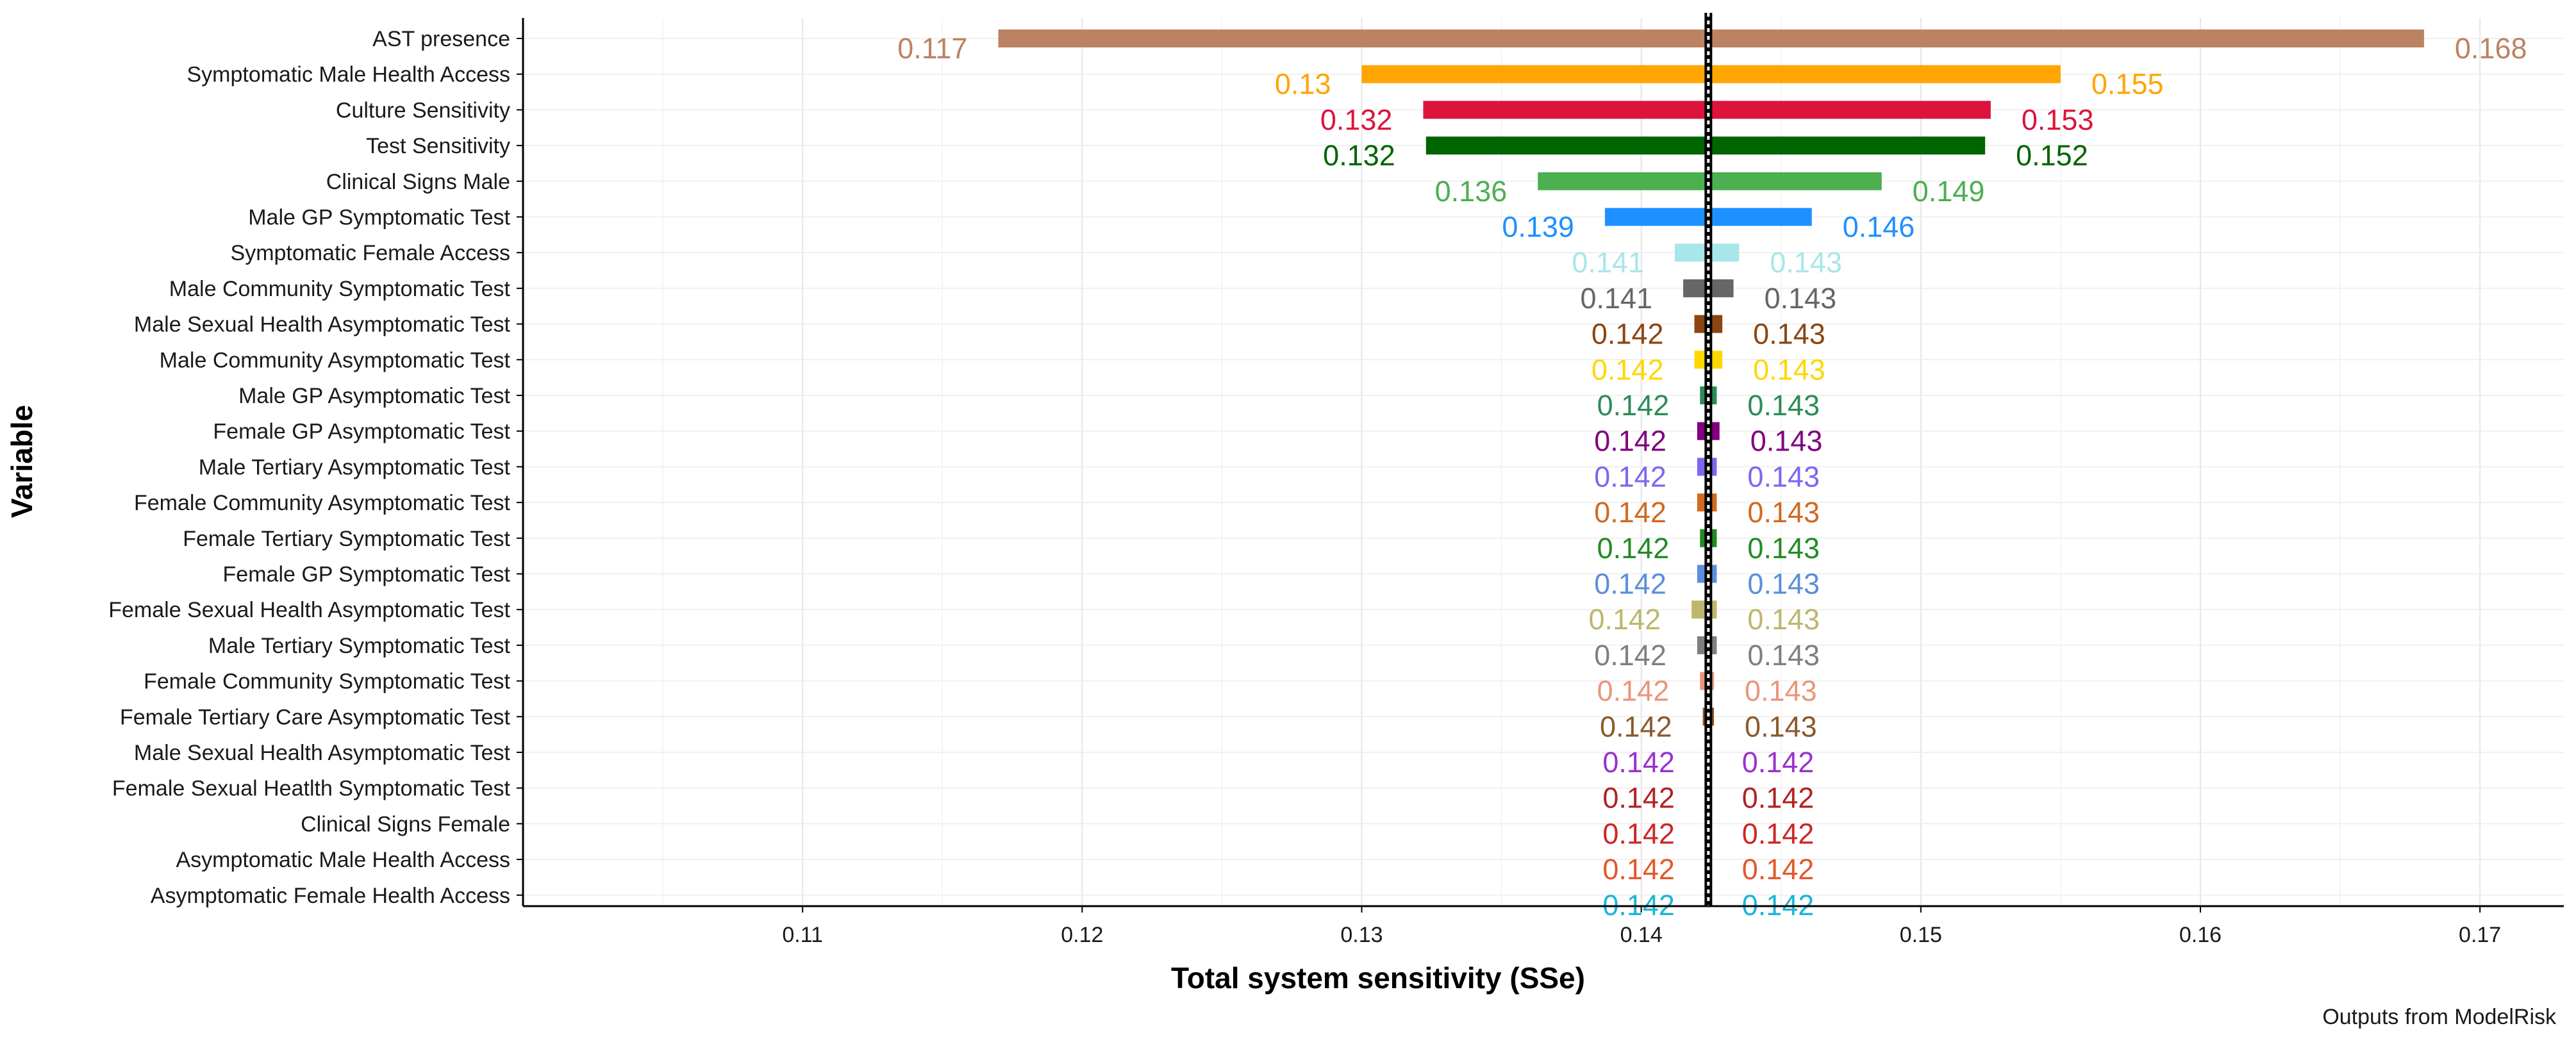 The image size is (2576, 1042). Describe the element at coordinates (2440, 1017) in the screenshot. I see `chart-caption: Outputs from ModelRisk` at that location.